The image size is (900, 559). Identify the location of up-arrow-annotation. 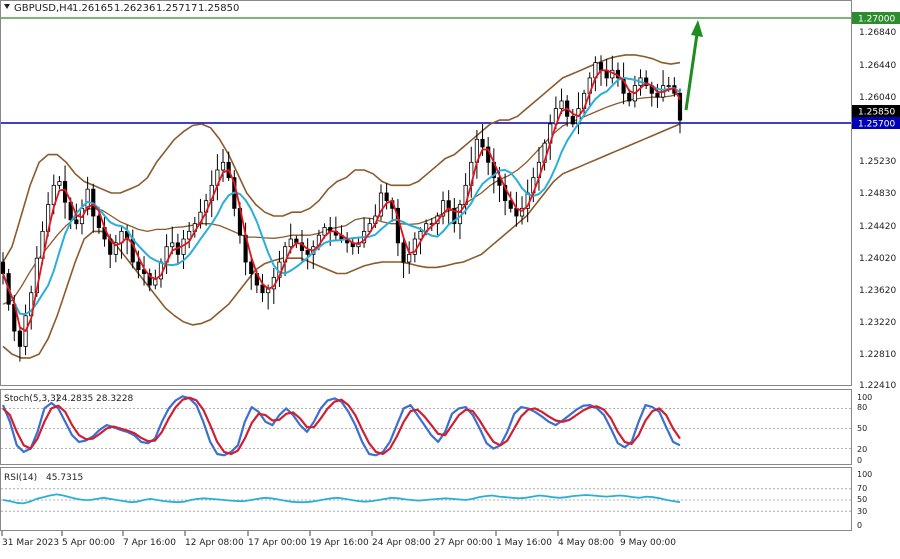
(693, 65).